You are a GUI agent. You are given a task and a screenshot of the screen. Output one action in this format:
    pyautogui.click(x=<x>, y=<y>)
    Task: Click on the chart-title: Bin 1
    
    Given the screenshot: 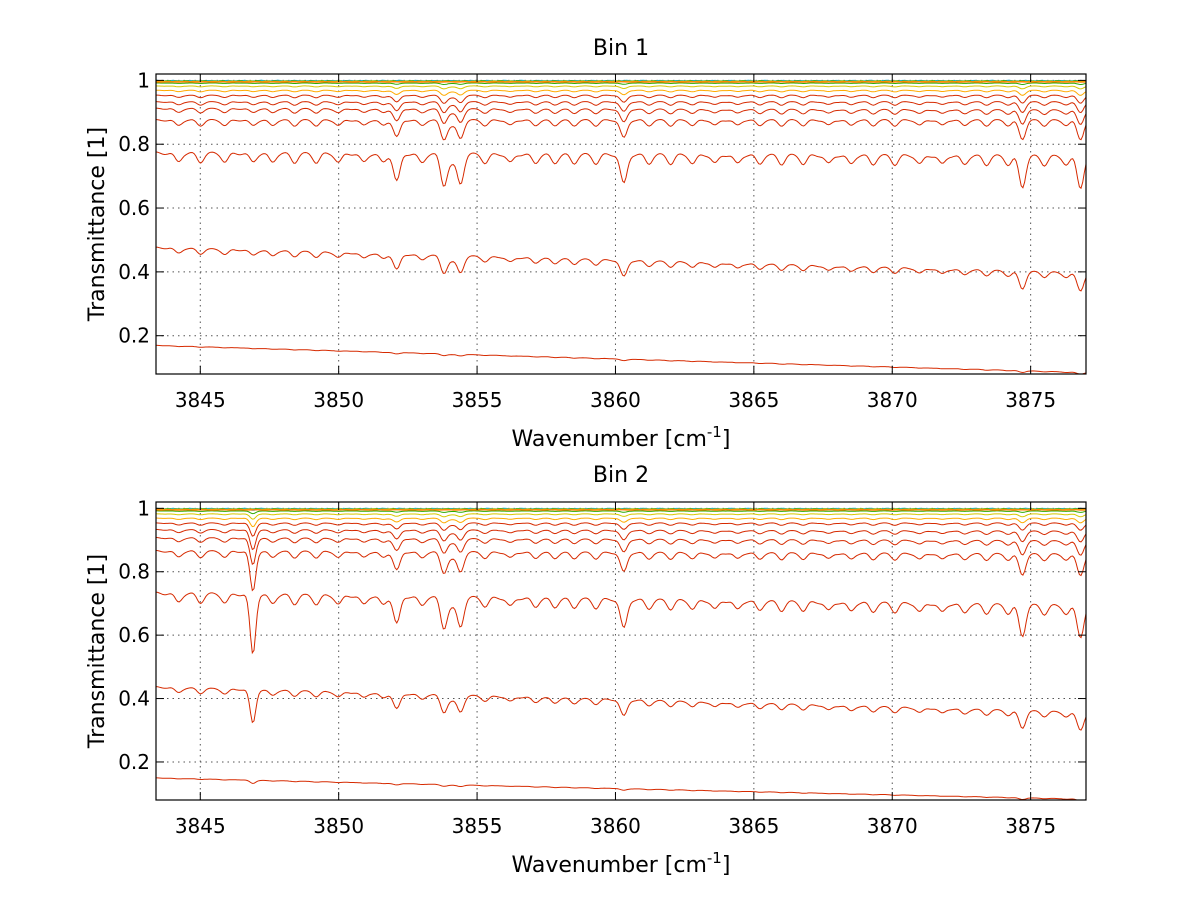 What is the action you would take?
    pyautogui.click(x=621, y=48)
    